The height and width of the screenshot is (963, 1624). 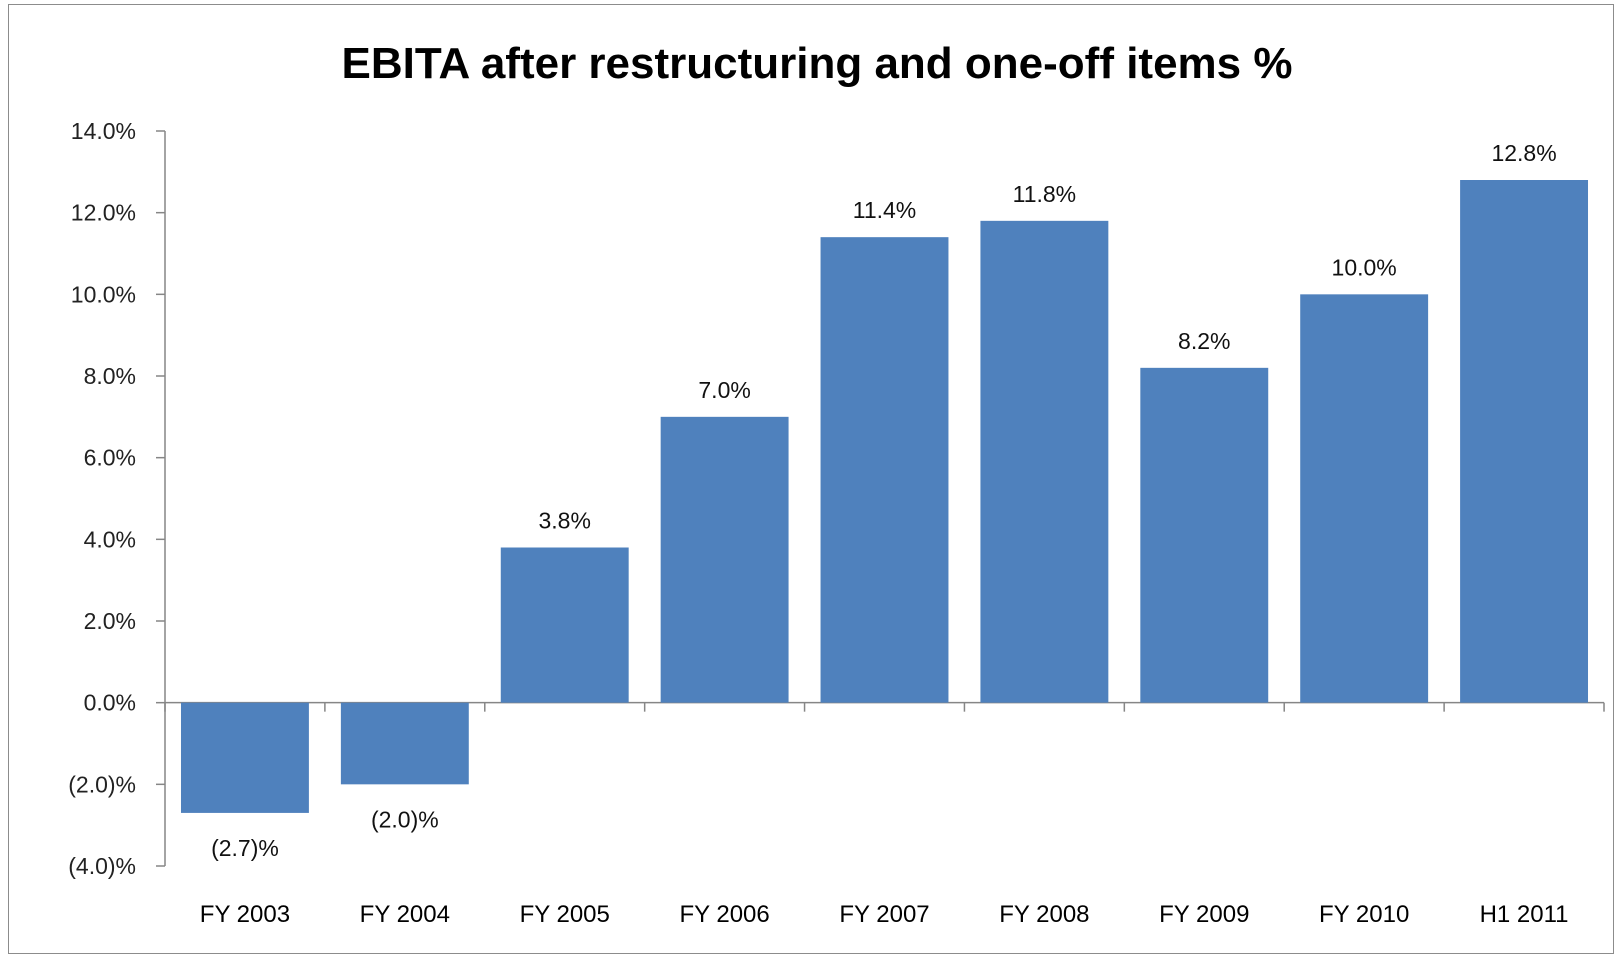 I want to click on data-label: 11.8%, so click(x=1045, y=194).